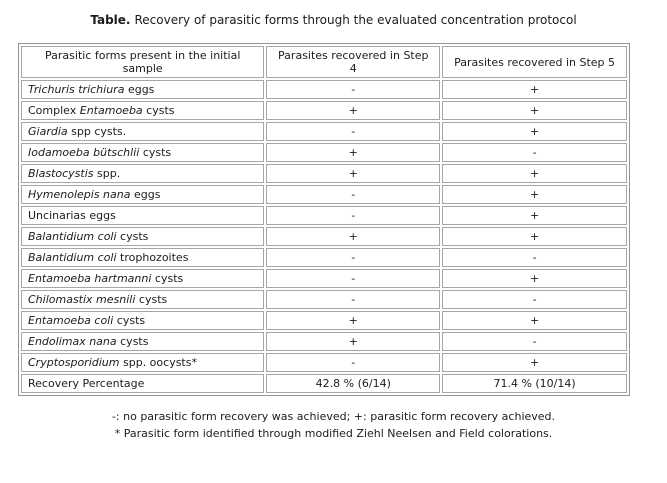 The height and width of the screenshot is (483, 667). I want to click on parasite-name-cell: Endolimax nana cysts, so click(143, 341).